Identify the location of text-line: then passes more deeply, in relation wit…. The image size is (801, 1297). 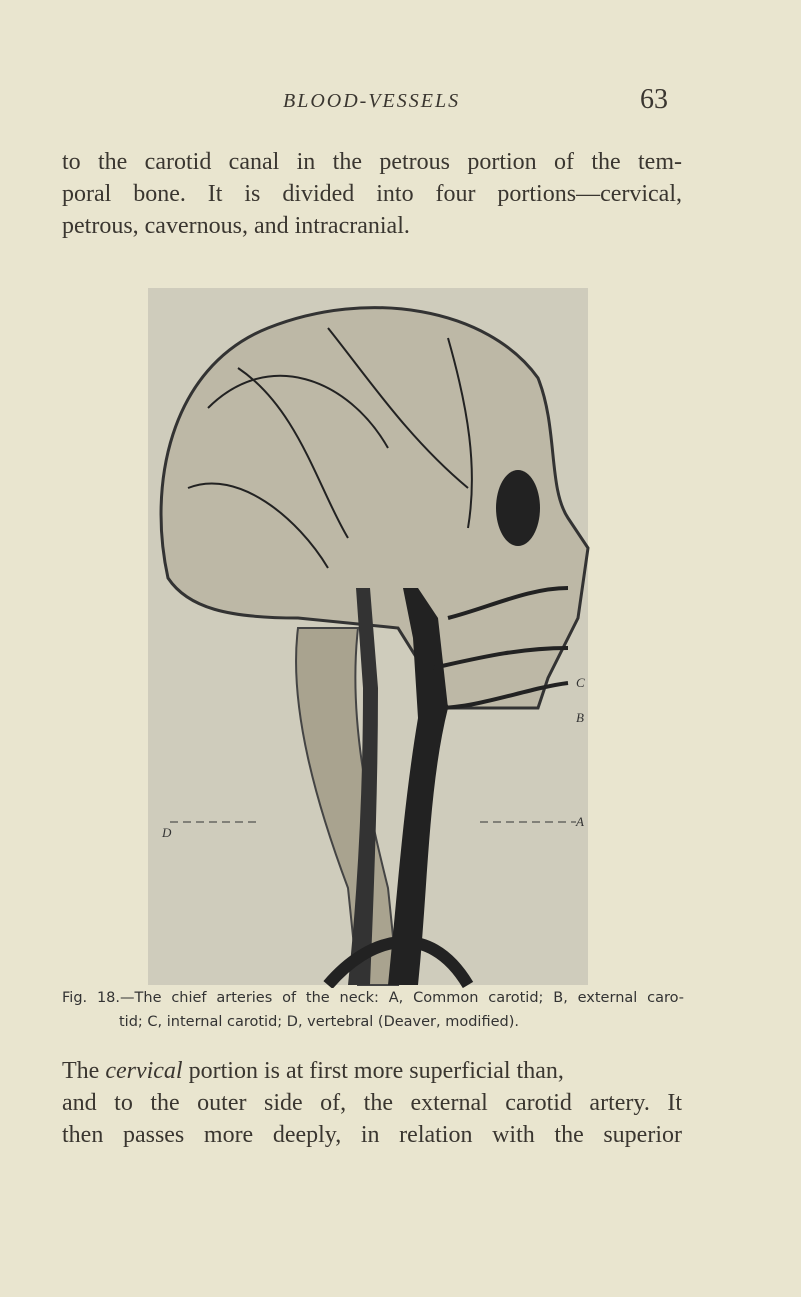
(372, 1135).